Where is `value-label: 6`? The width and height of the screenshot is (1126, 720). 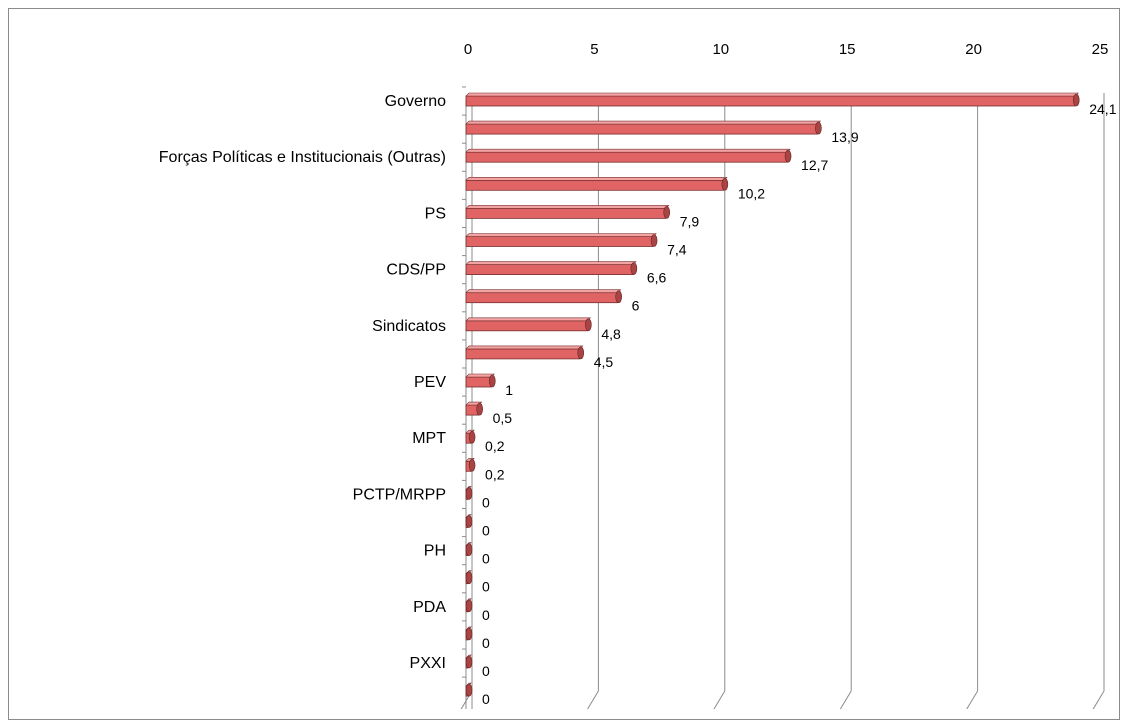 value-label: 6 is located at coordinates (636, 306).